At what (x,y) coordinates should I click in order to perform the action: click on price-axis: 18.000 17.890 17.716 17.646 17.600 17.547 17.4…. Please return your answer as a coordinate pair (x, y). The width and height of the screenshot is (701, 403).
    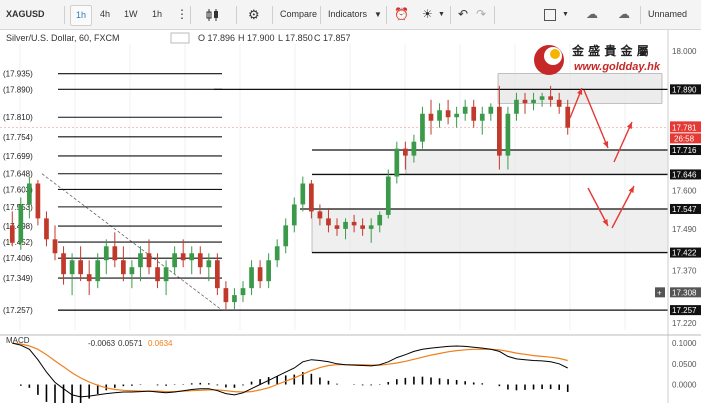
    Looking at the image, I should click on (678, 216).